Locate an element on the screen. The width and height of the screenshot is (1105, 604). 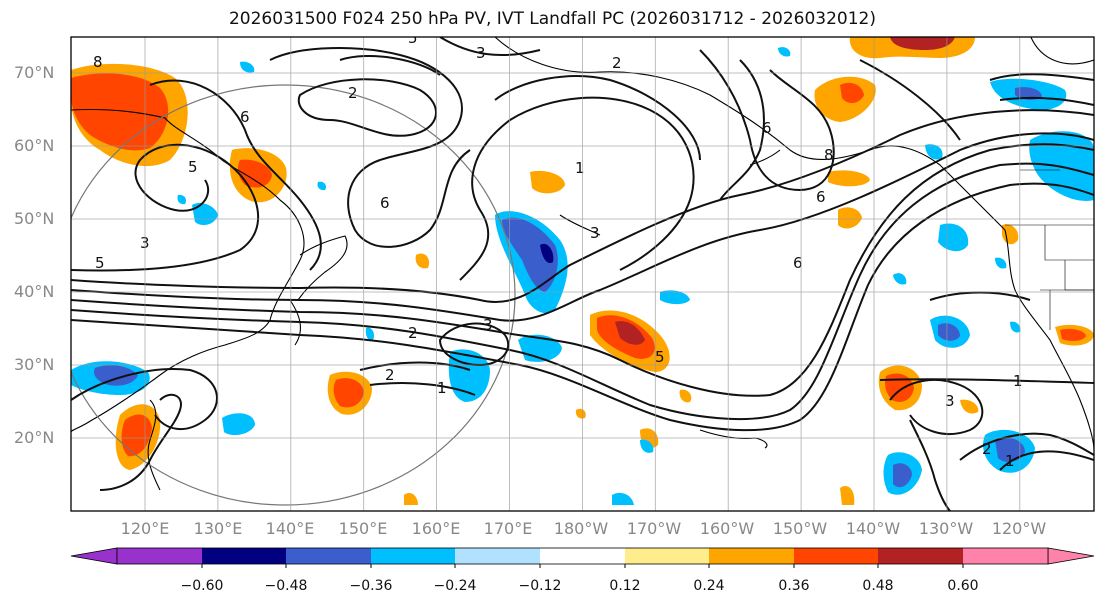
colorbar-tick-label: 0.12 is located at coordinates (624, 586).